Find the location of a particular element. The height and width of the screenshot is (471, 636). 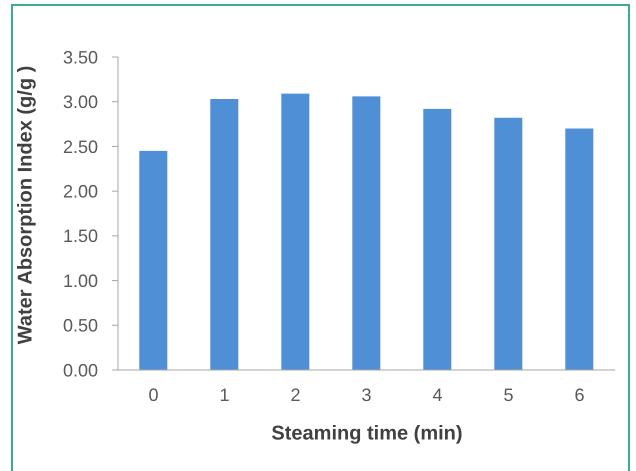

x-tick-label: 5 is located at coordinates (508, 394).